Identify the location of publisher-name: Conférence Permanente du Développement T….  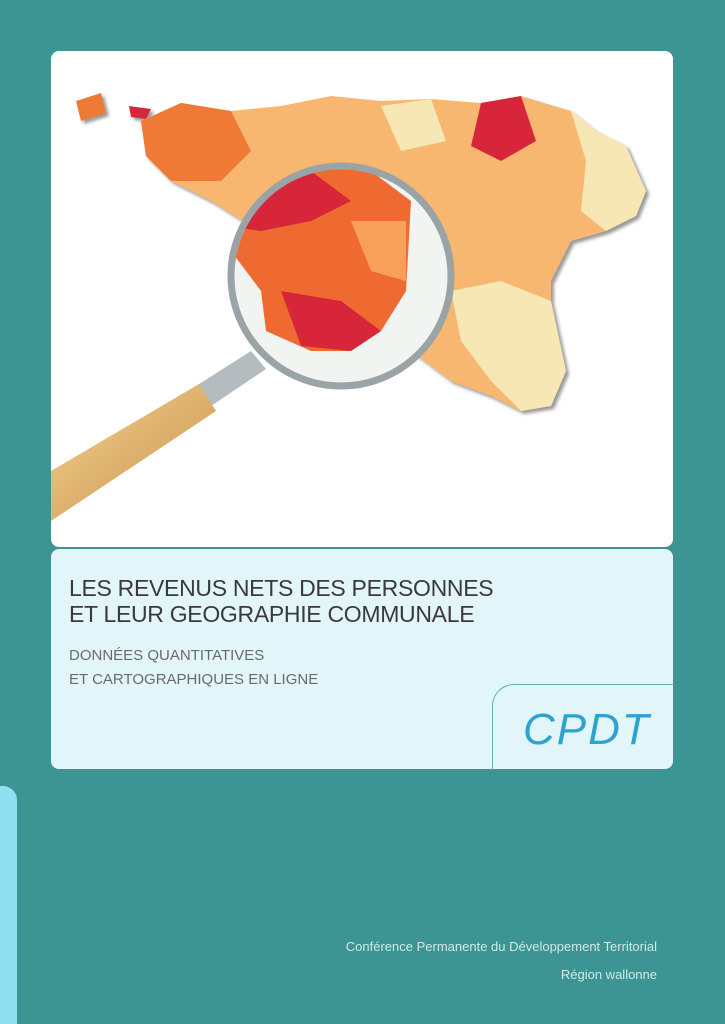
(501, 946).